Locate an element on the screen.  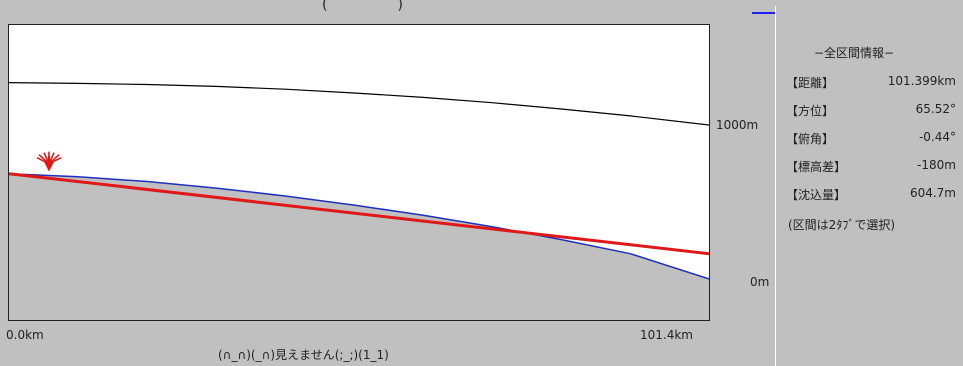
info-row-distance: 【距離】 101.399km is located at coordinates (871, 84).